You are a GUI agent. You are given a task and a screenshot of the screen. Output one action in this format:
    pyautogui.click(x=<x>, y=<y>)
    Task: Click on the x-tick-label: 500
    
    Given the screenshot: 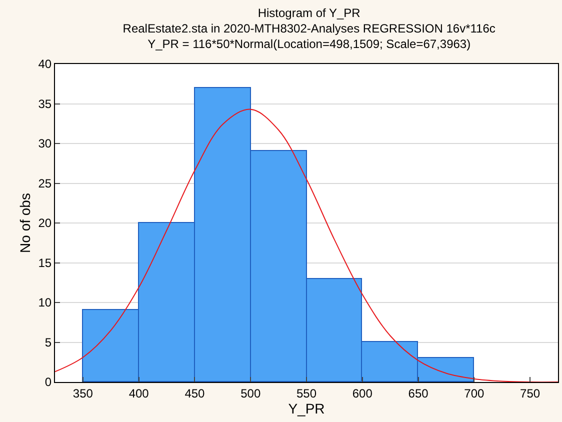 What is the action you would take?
    pyautogui.click(x=250, y=393)
    